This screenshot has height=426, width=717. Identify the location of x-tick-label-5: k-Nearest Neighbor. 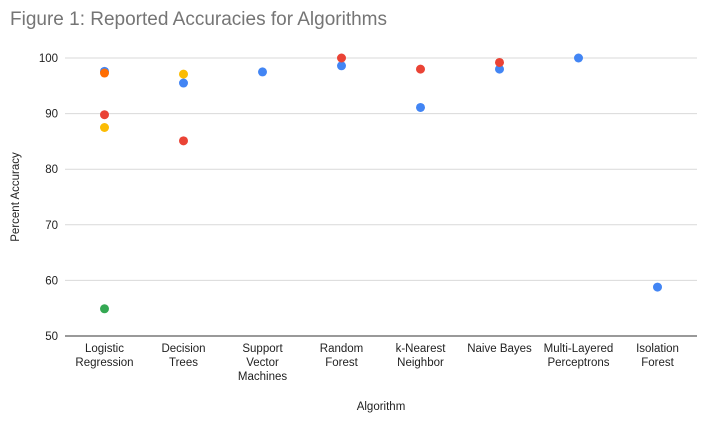
(421, 356).